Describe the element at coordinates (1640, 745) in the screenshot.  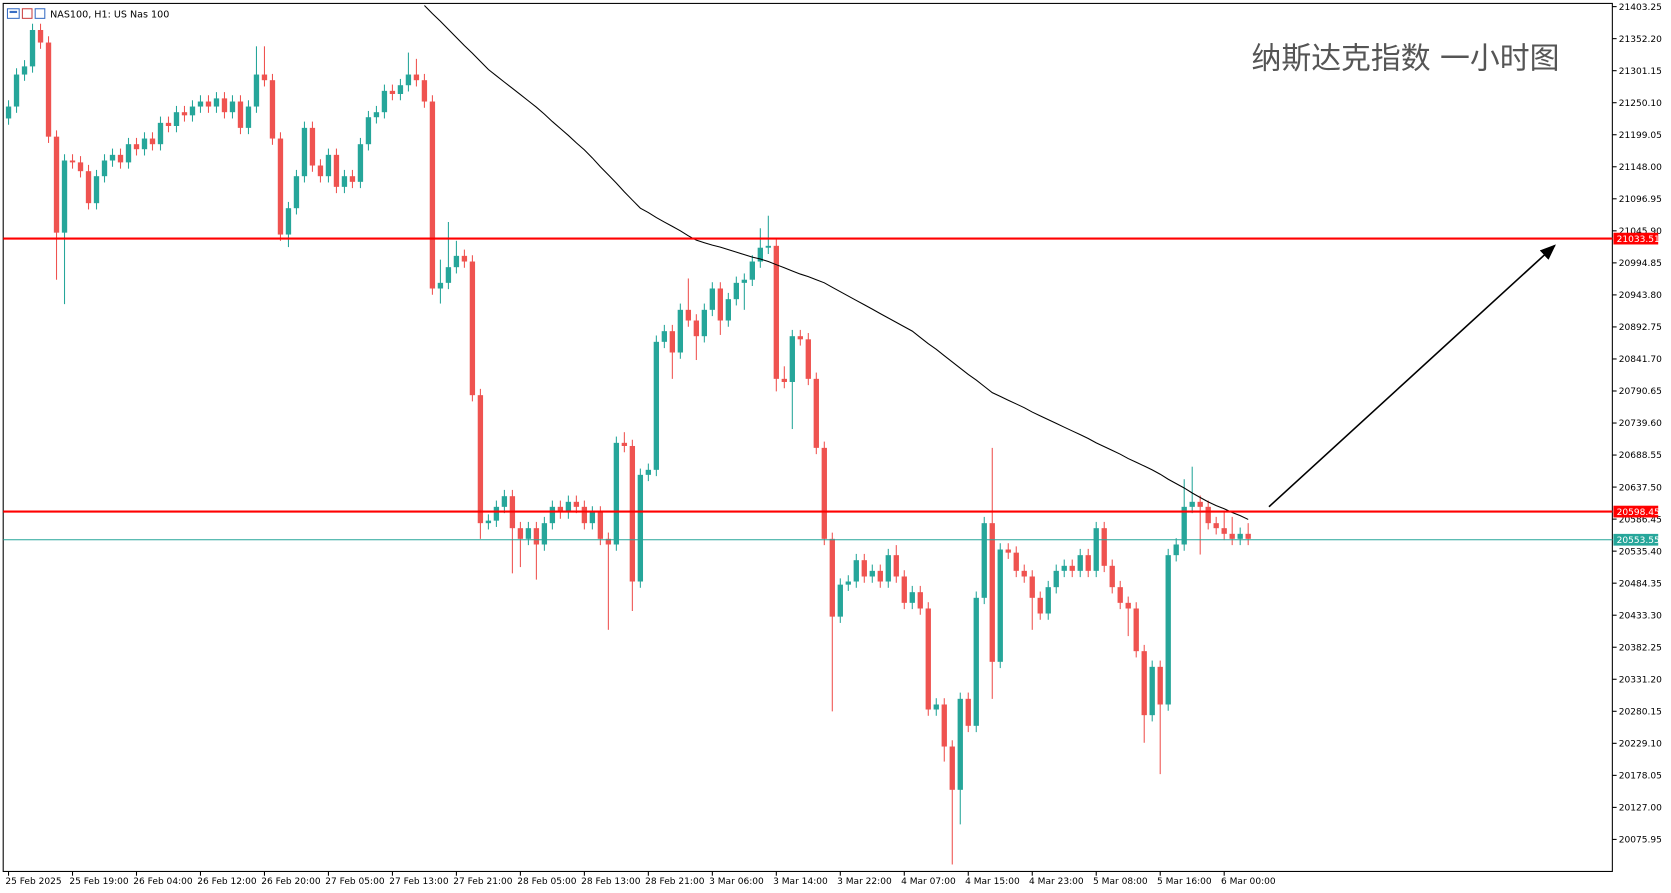
I see `y-tick-label: 20229.10` at that location.